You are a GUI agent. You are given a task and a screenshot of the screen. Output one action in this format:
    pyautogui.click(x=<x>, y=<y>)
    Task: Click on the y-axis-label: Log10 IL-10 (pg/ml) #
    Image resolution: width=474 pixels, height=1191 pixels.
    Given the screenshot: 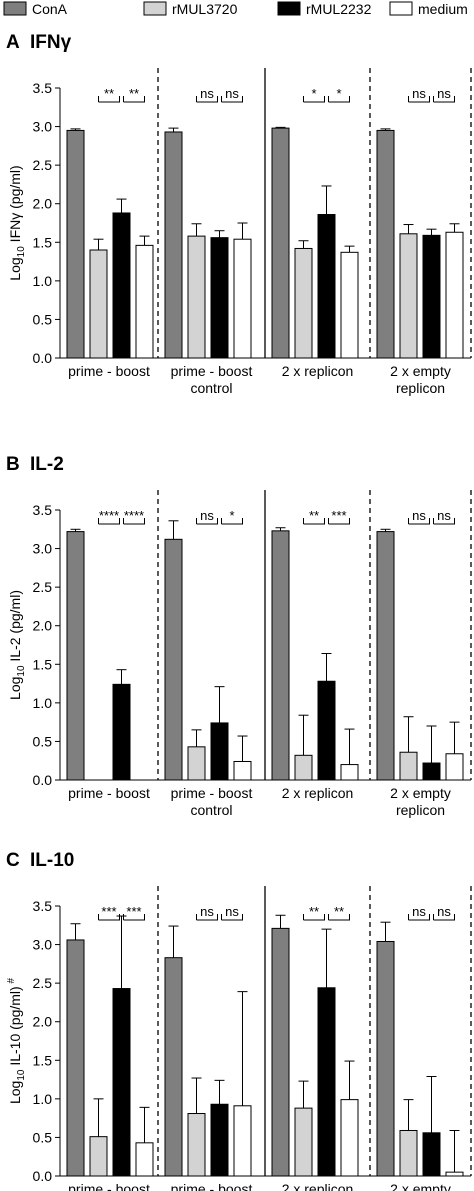 What is the action you would take?
    pyautogui.click(x=16, y=1041)
    